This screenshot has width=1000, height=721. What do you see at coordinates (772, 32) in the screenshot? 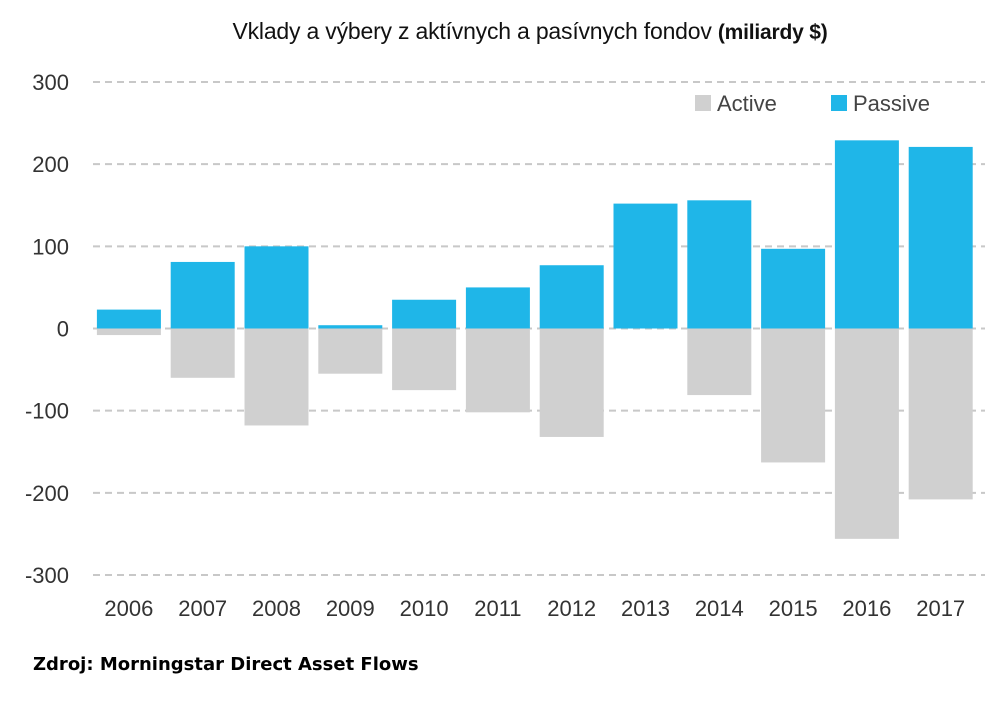
I see `chart-title-unit: (miliardy $)` at bounding box center [772, 32].